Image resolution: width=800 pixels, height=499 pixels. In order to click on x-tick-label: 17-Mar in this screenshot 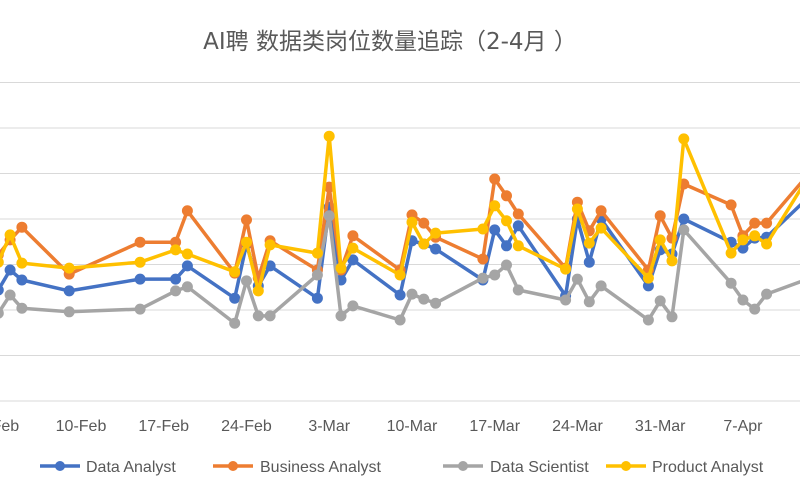, I will do `click(494, 426)`.